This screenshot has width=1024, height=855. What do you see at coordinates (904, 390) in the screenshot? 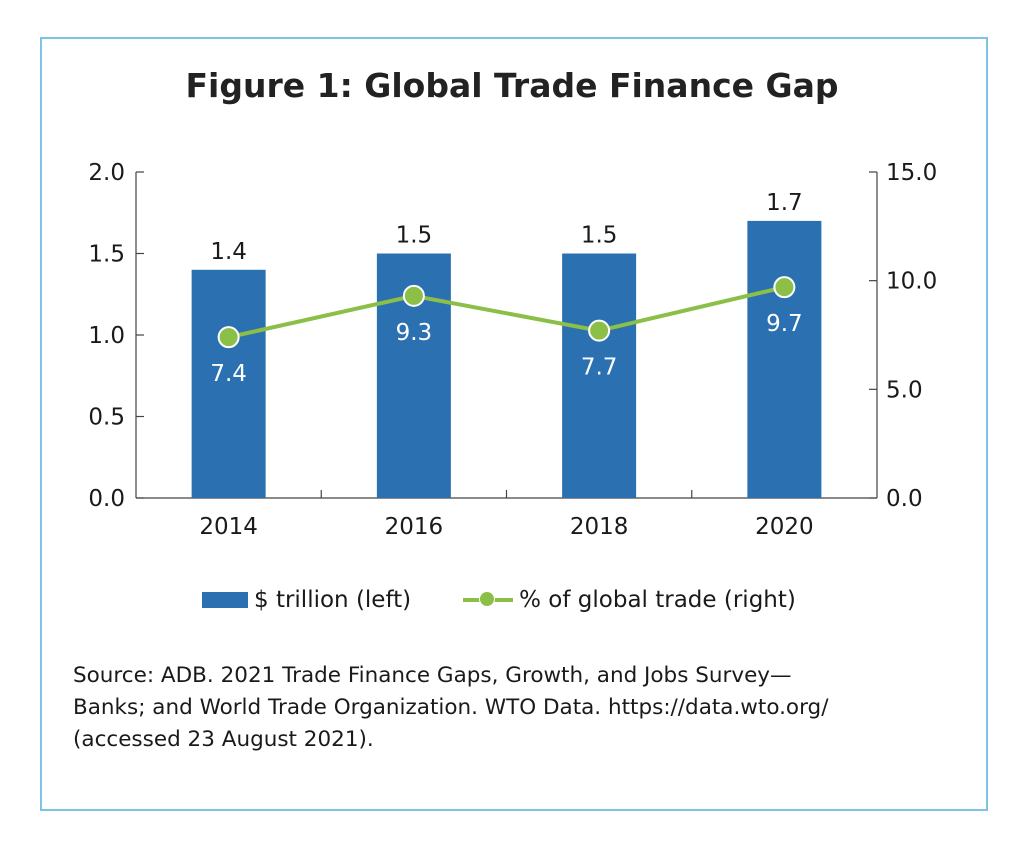
I see `right-tick-label: 5.0` at bounding box center [904, 390].